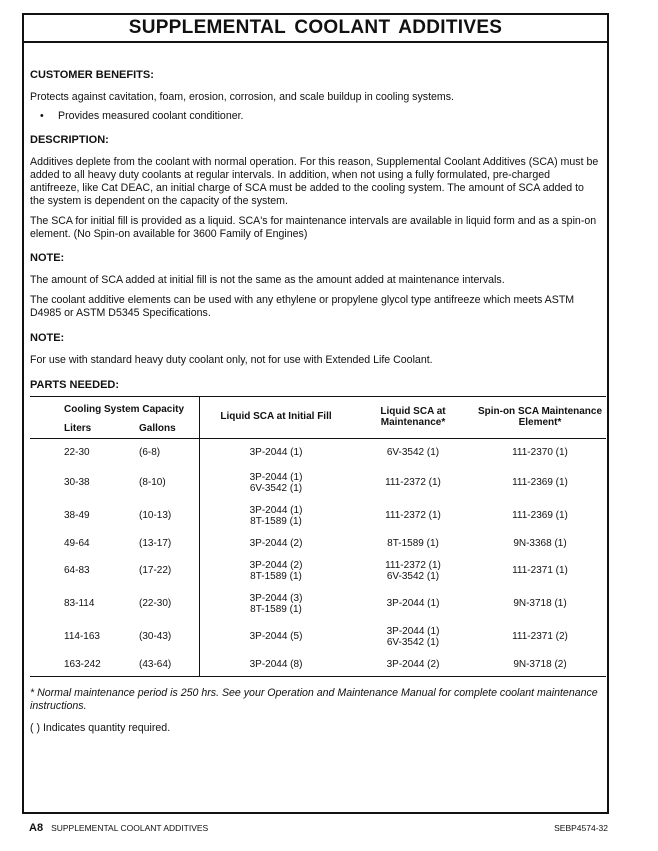 The width and height of the screenshot is (658, 851). I want to click on cell-initial-fill: 3P-2044 (3) 8T-1589 (1), so click(275, 604).